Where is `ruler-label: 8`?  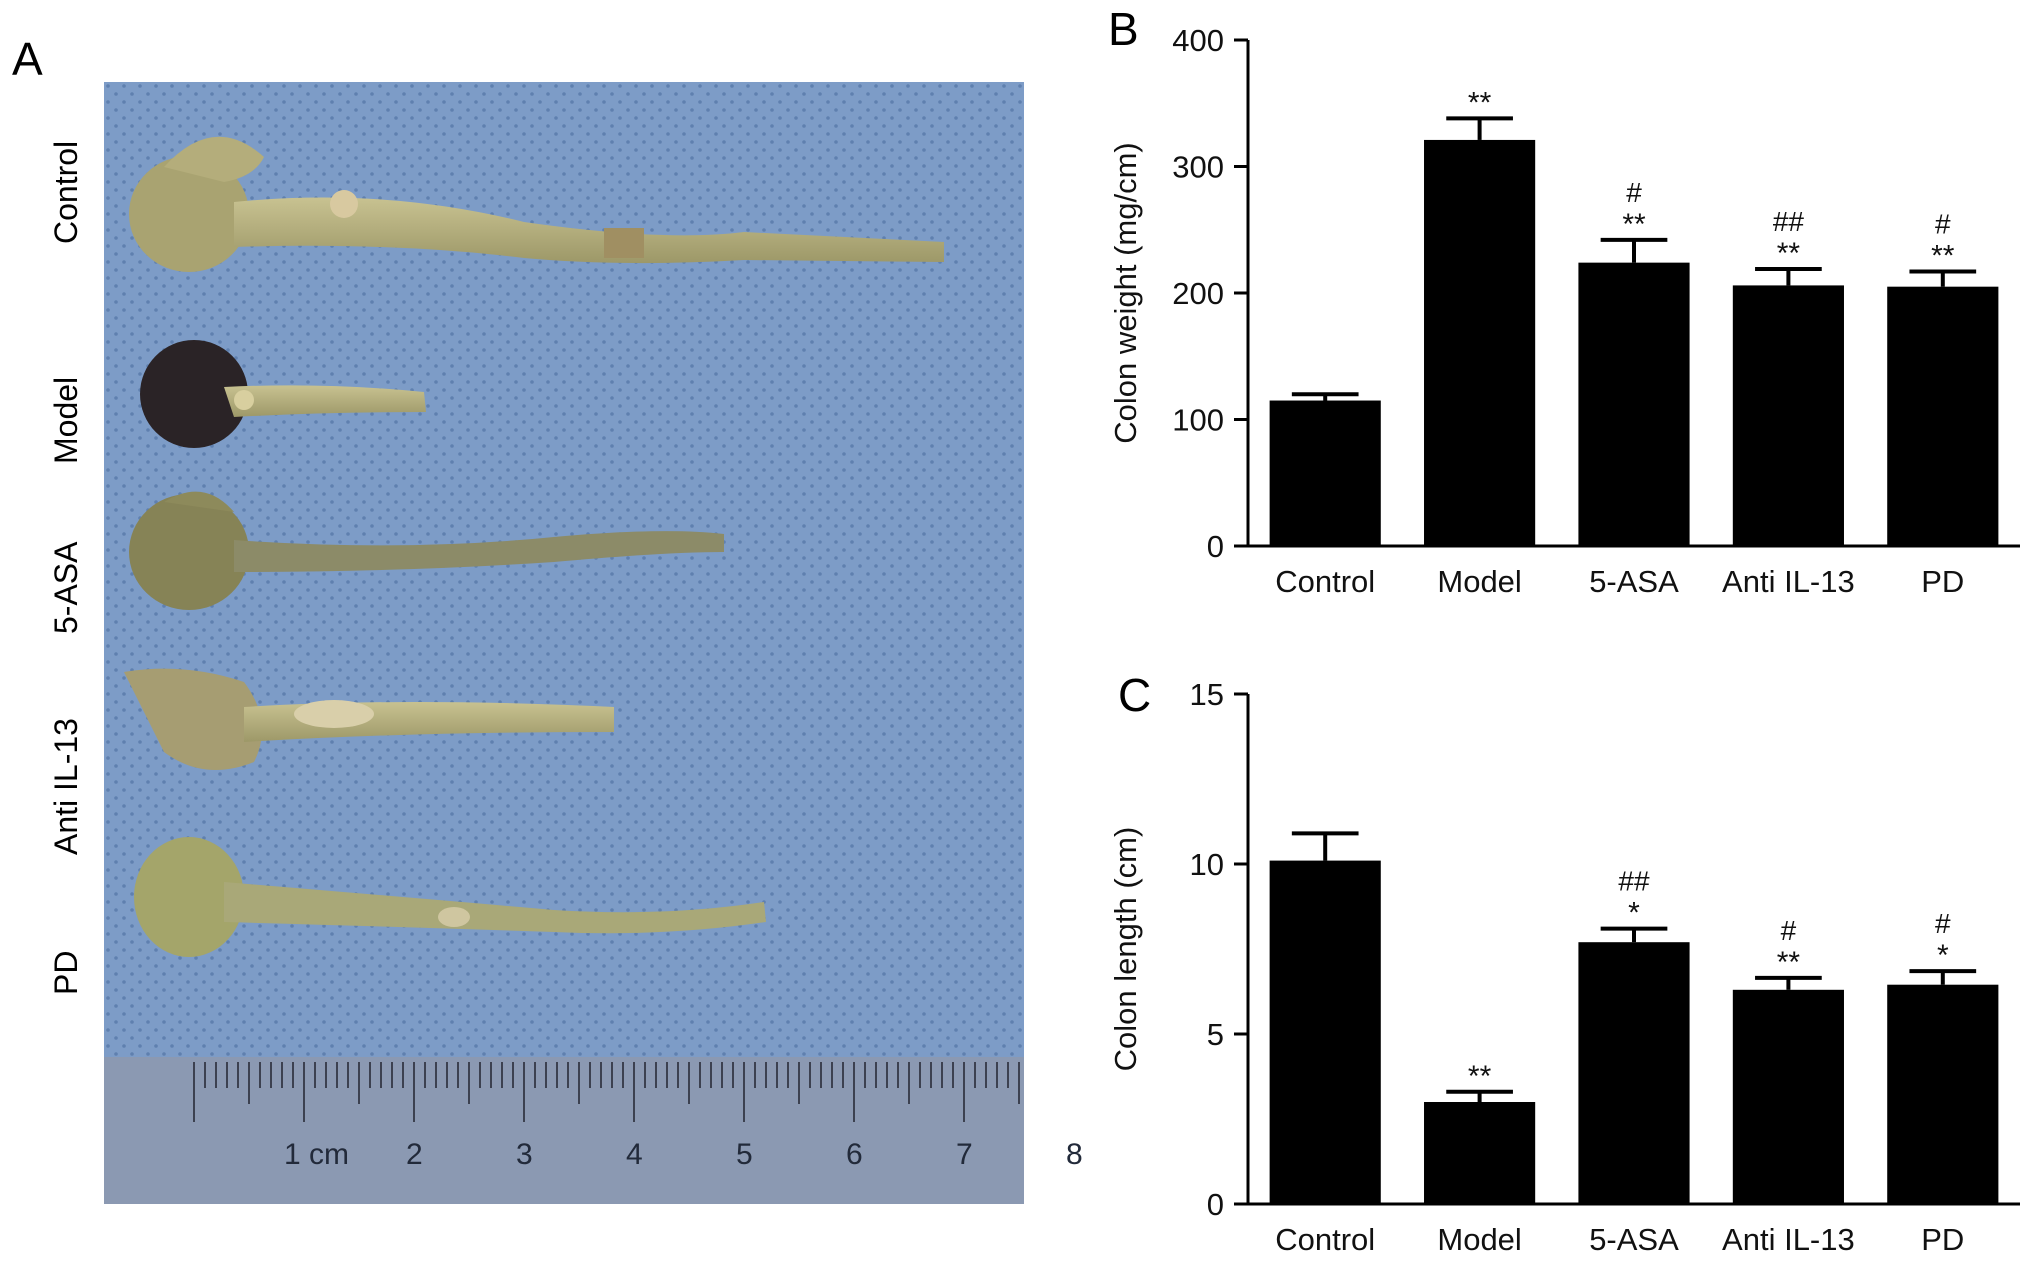
ruler-label: 8 is located at coordinates (1074, 1154).